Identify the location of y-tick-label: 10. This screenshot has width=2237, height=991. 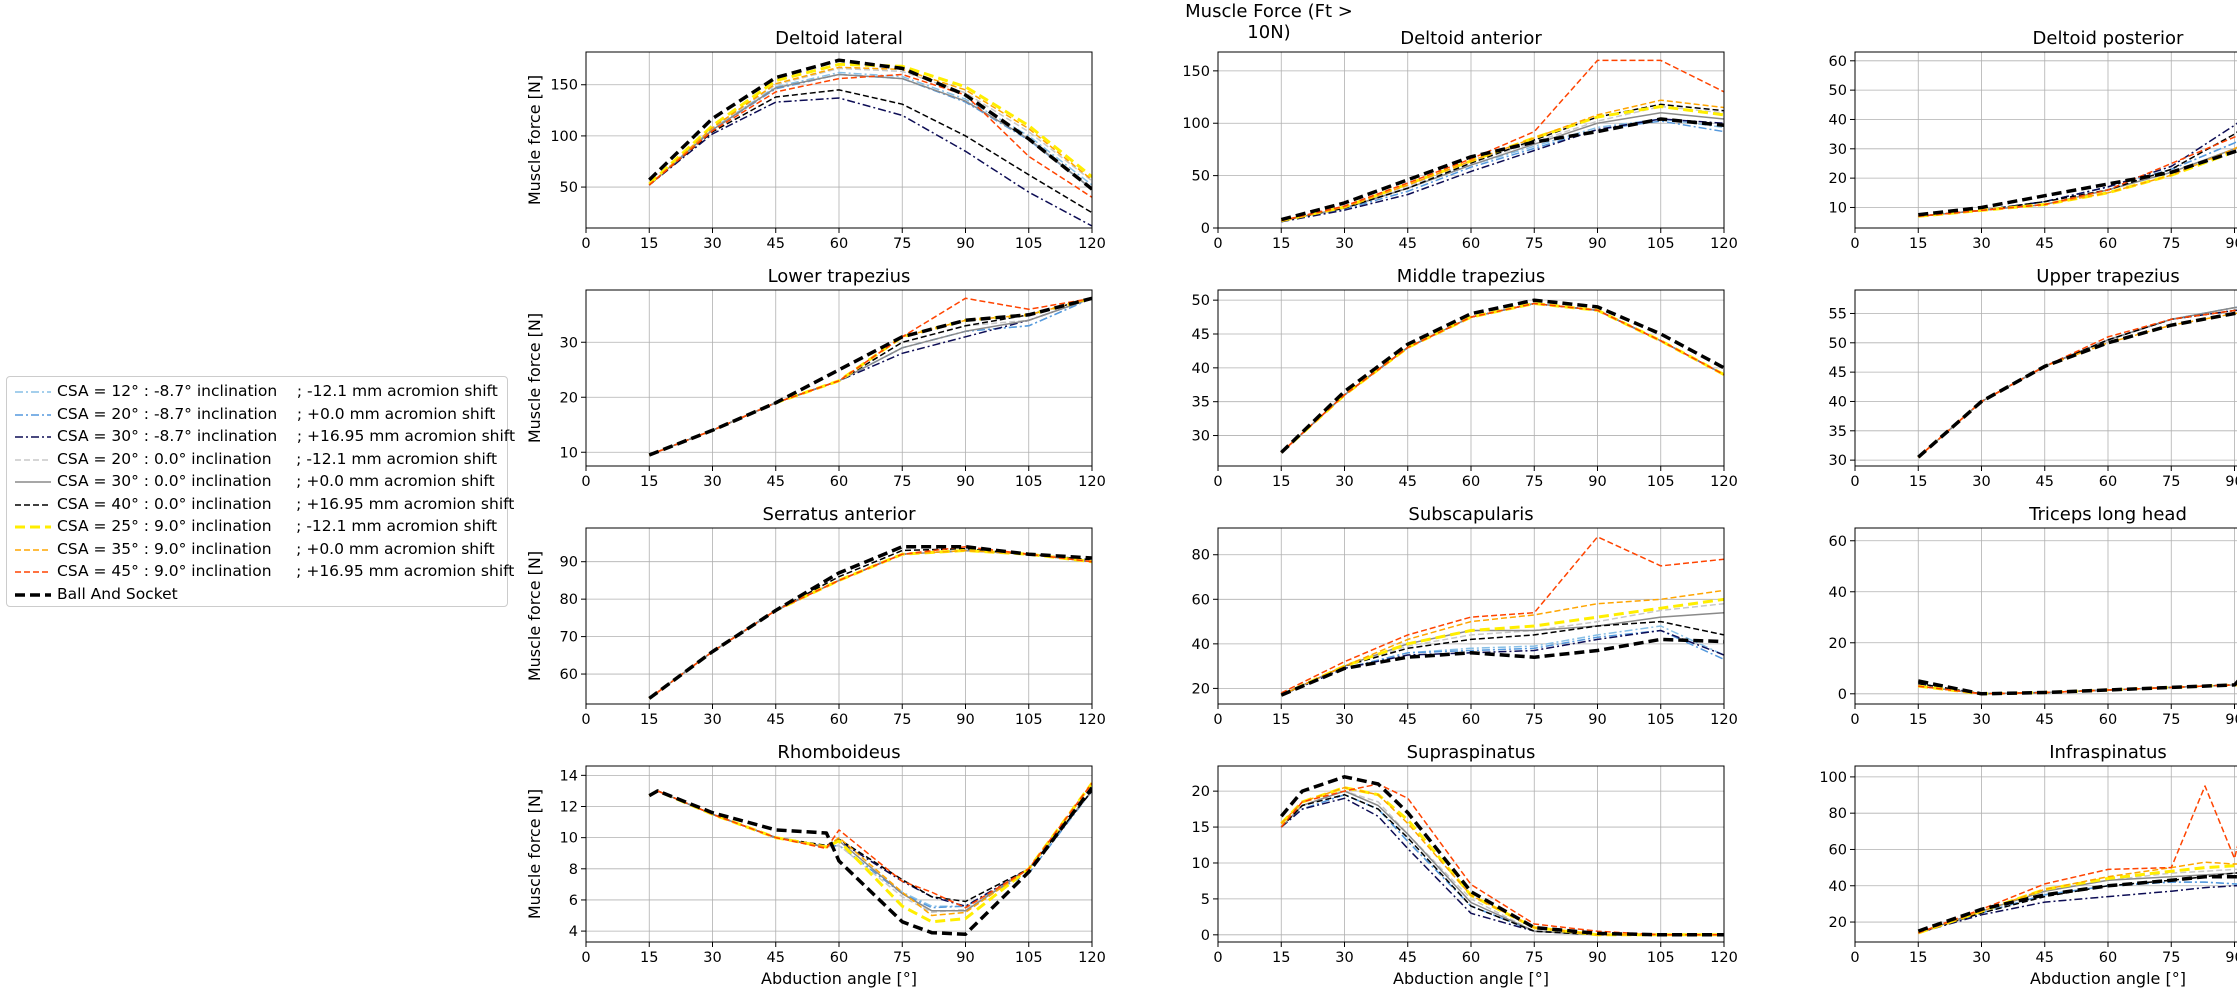
(1838, 208).